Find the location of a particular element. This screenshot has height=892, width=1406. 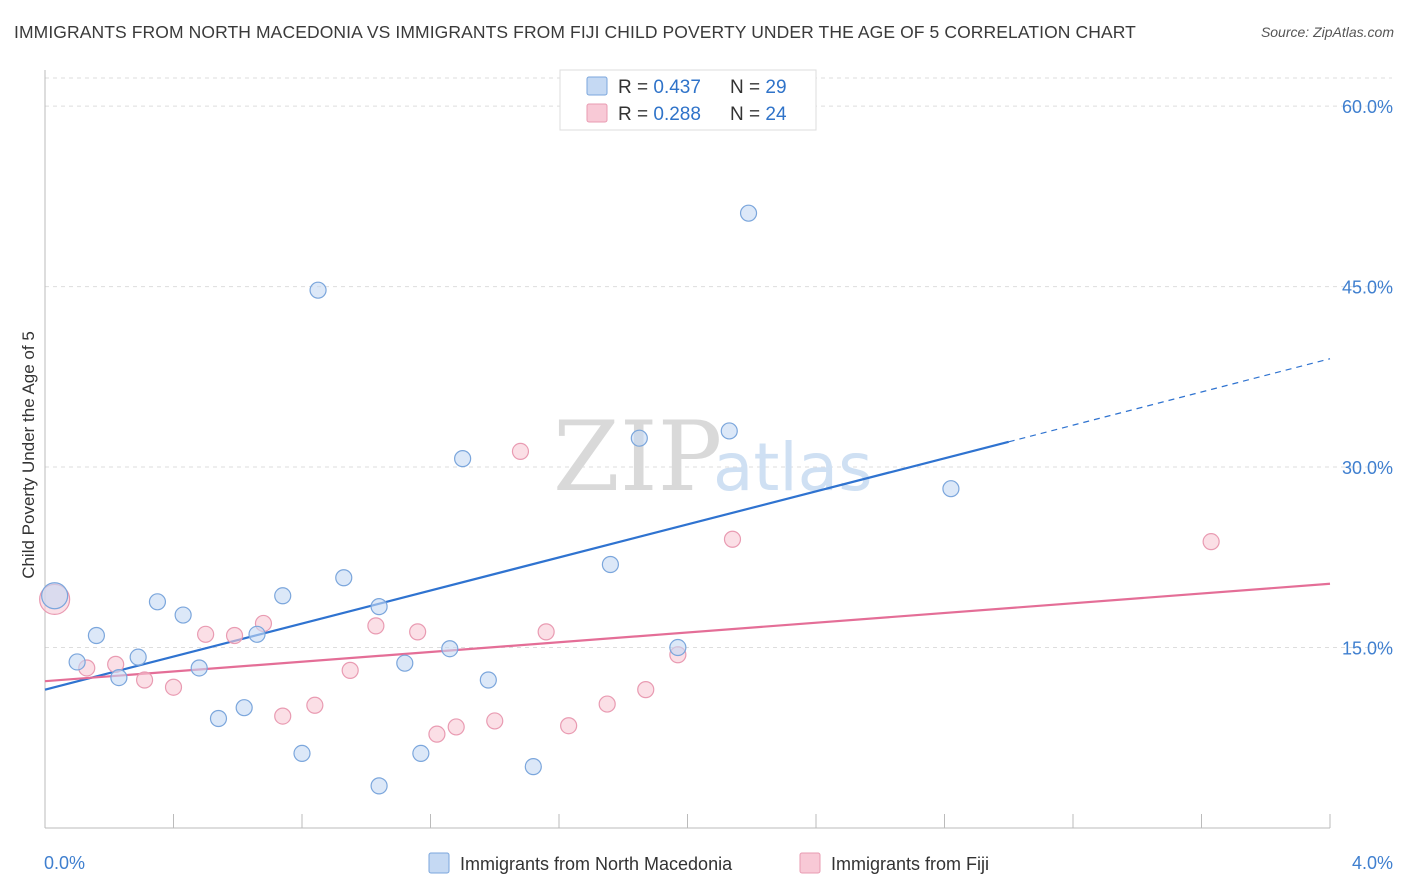

trend-line-north-macedonia-extension is located at coordinates (1169, 400).